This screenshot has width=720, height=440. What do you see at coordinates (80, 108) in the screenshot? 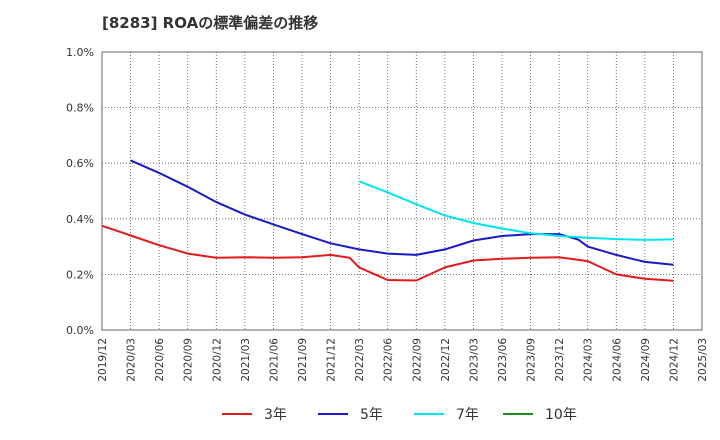
I see `y-tick-label: 0.8%` at bounding box center [80, 108].